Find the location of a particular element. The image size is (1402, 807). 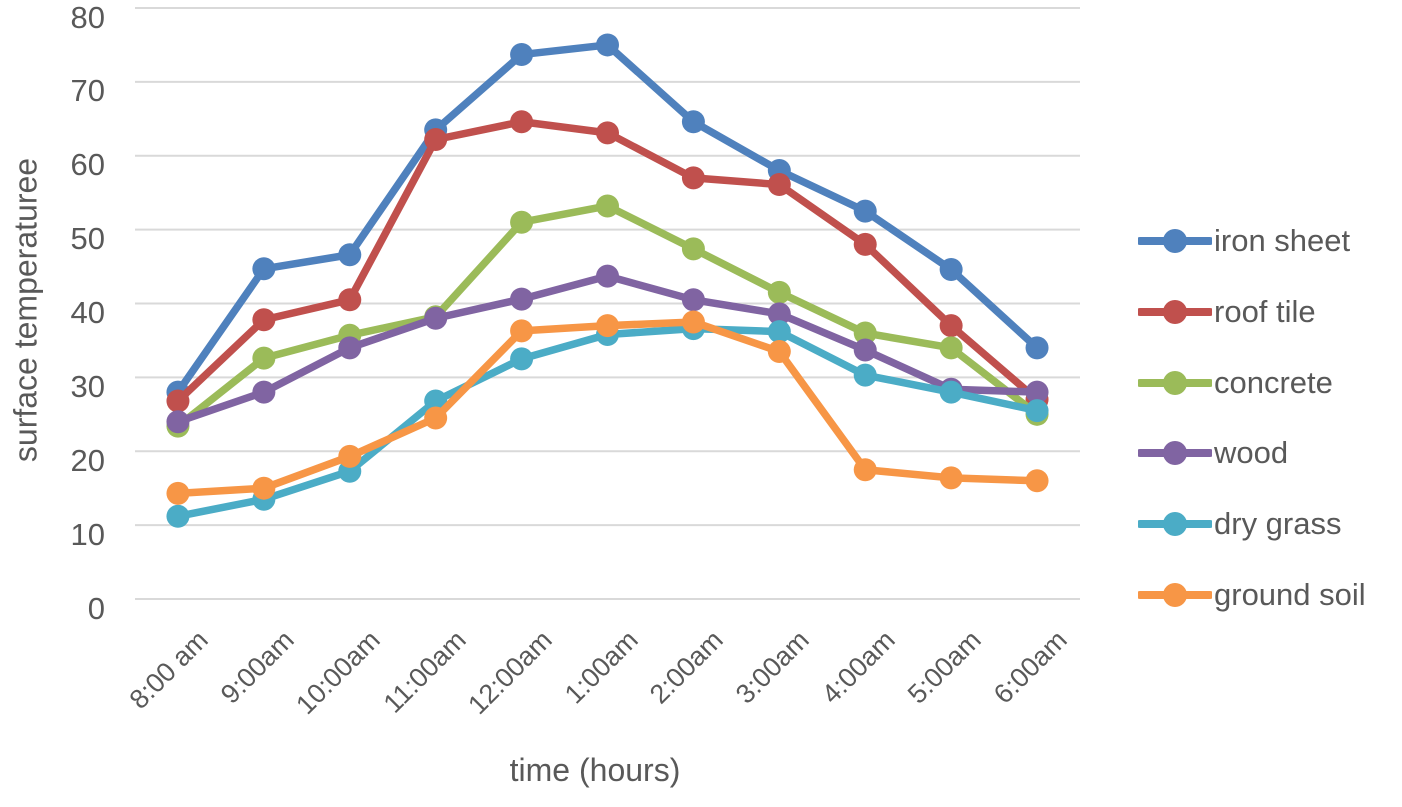

x-axis-title: time (hours) is located at coordinates (595, 770).